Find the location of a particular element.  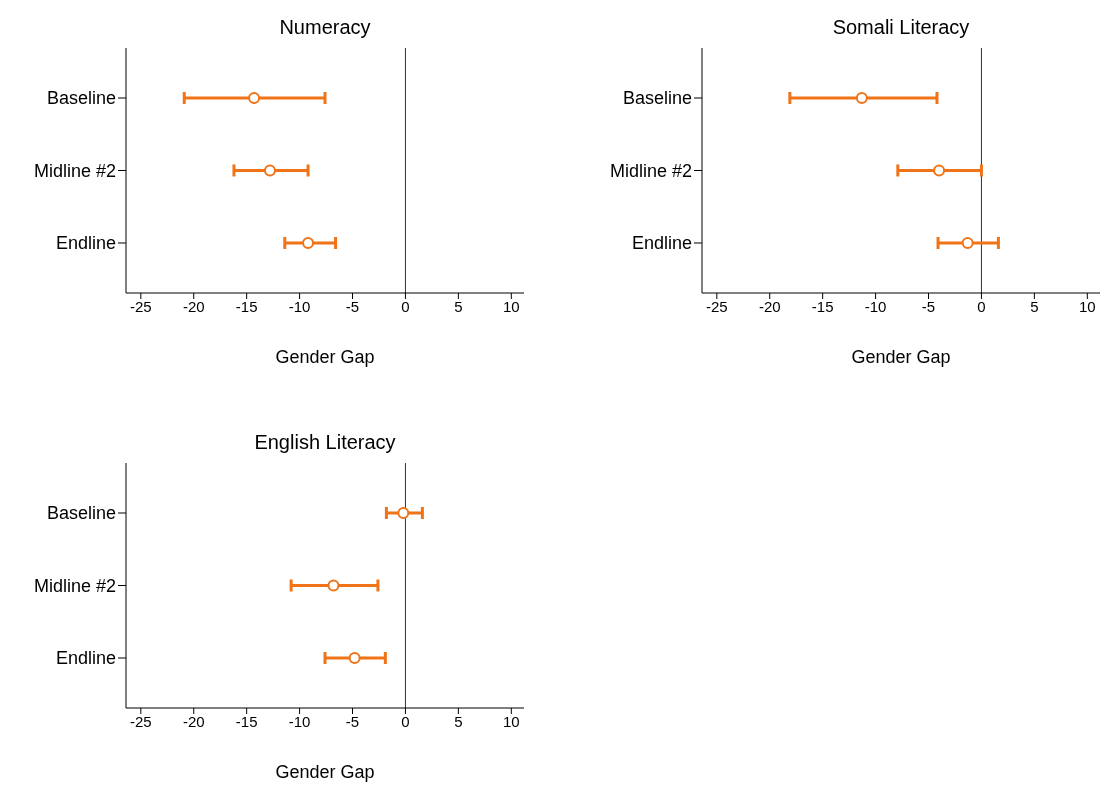

chart-title: Numeracy is located at coordinates (325, 27).